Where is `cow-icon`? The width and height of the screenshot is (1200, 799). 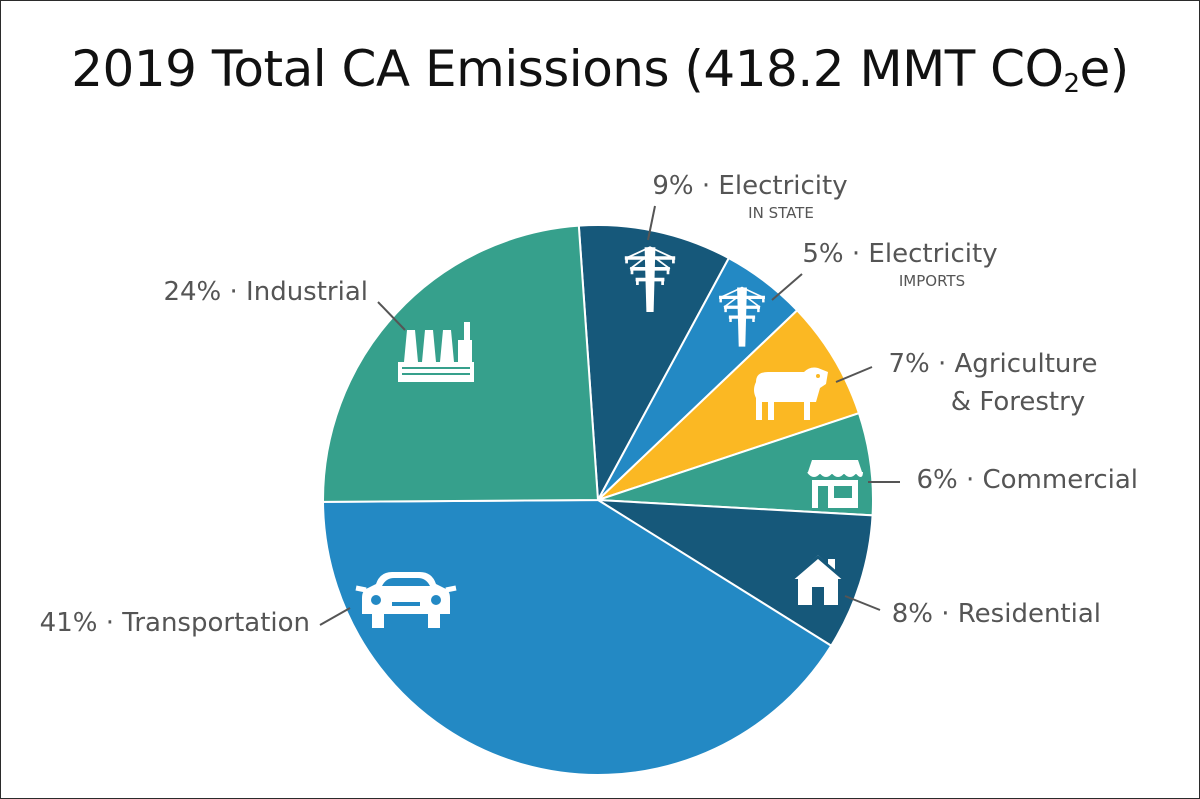 cow-icon is located at coordinates (791, 393).